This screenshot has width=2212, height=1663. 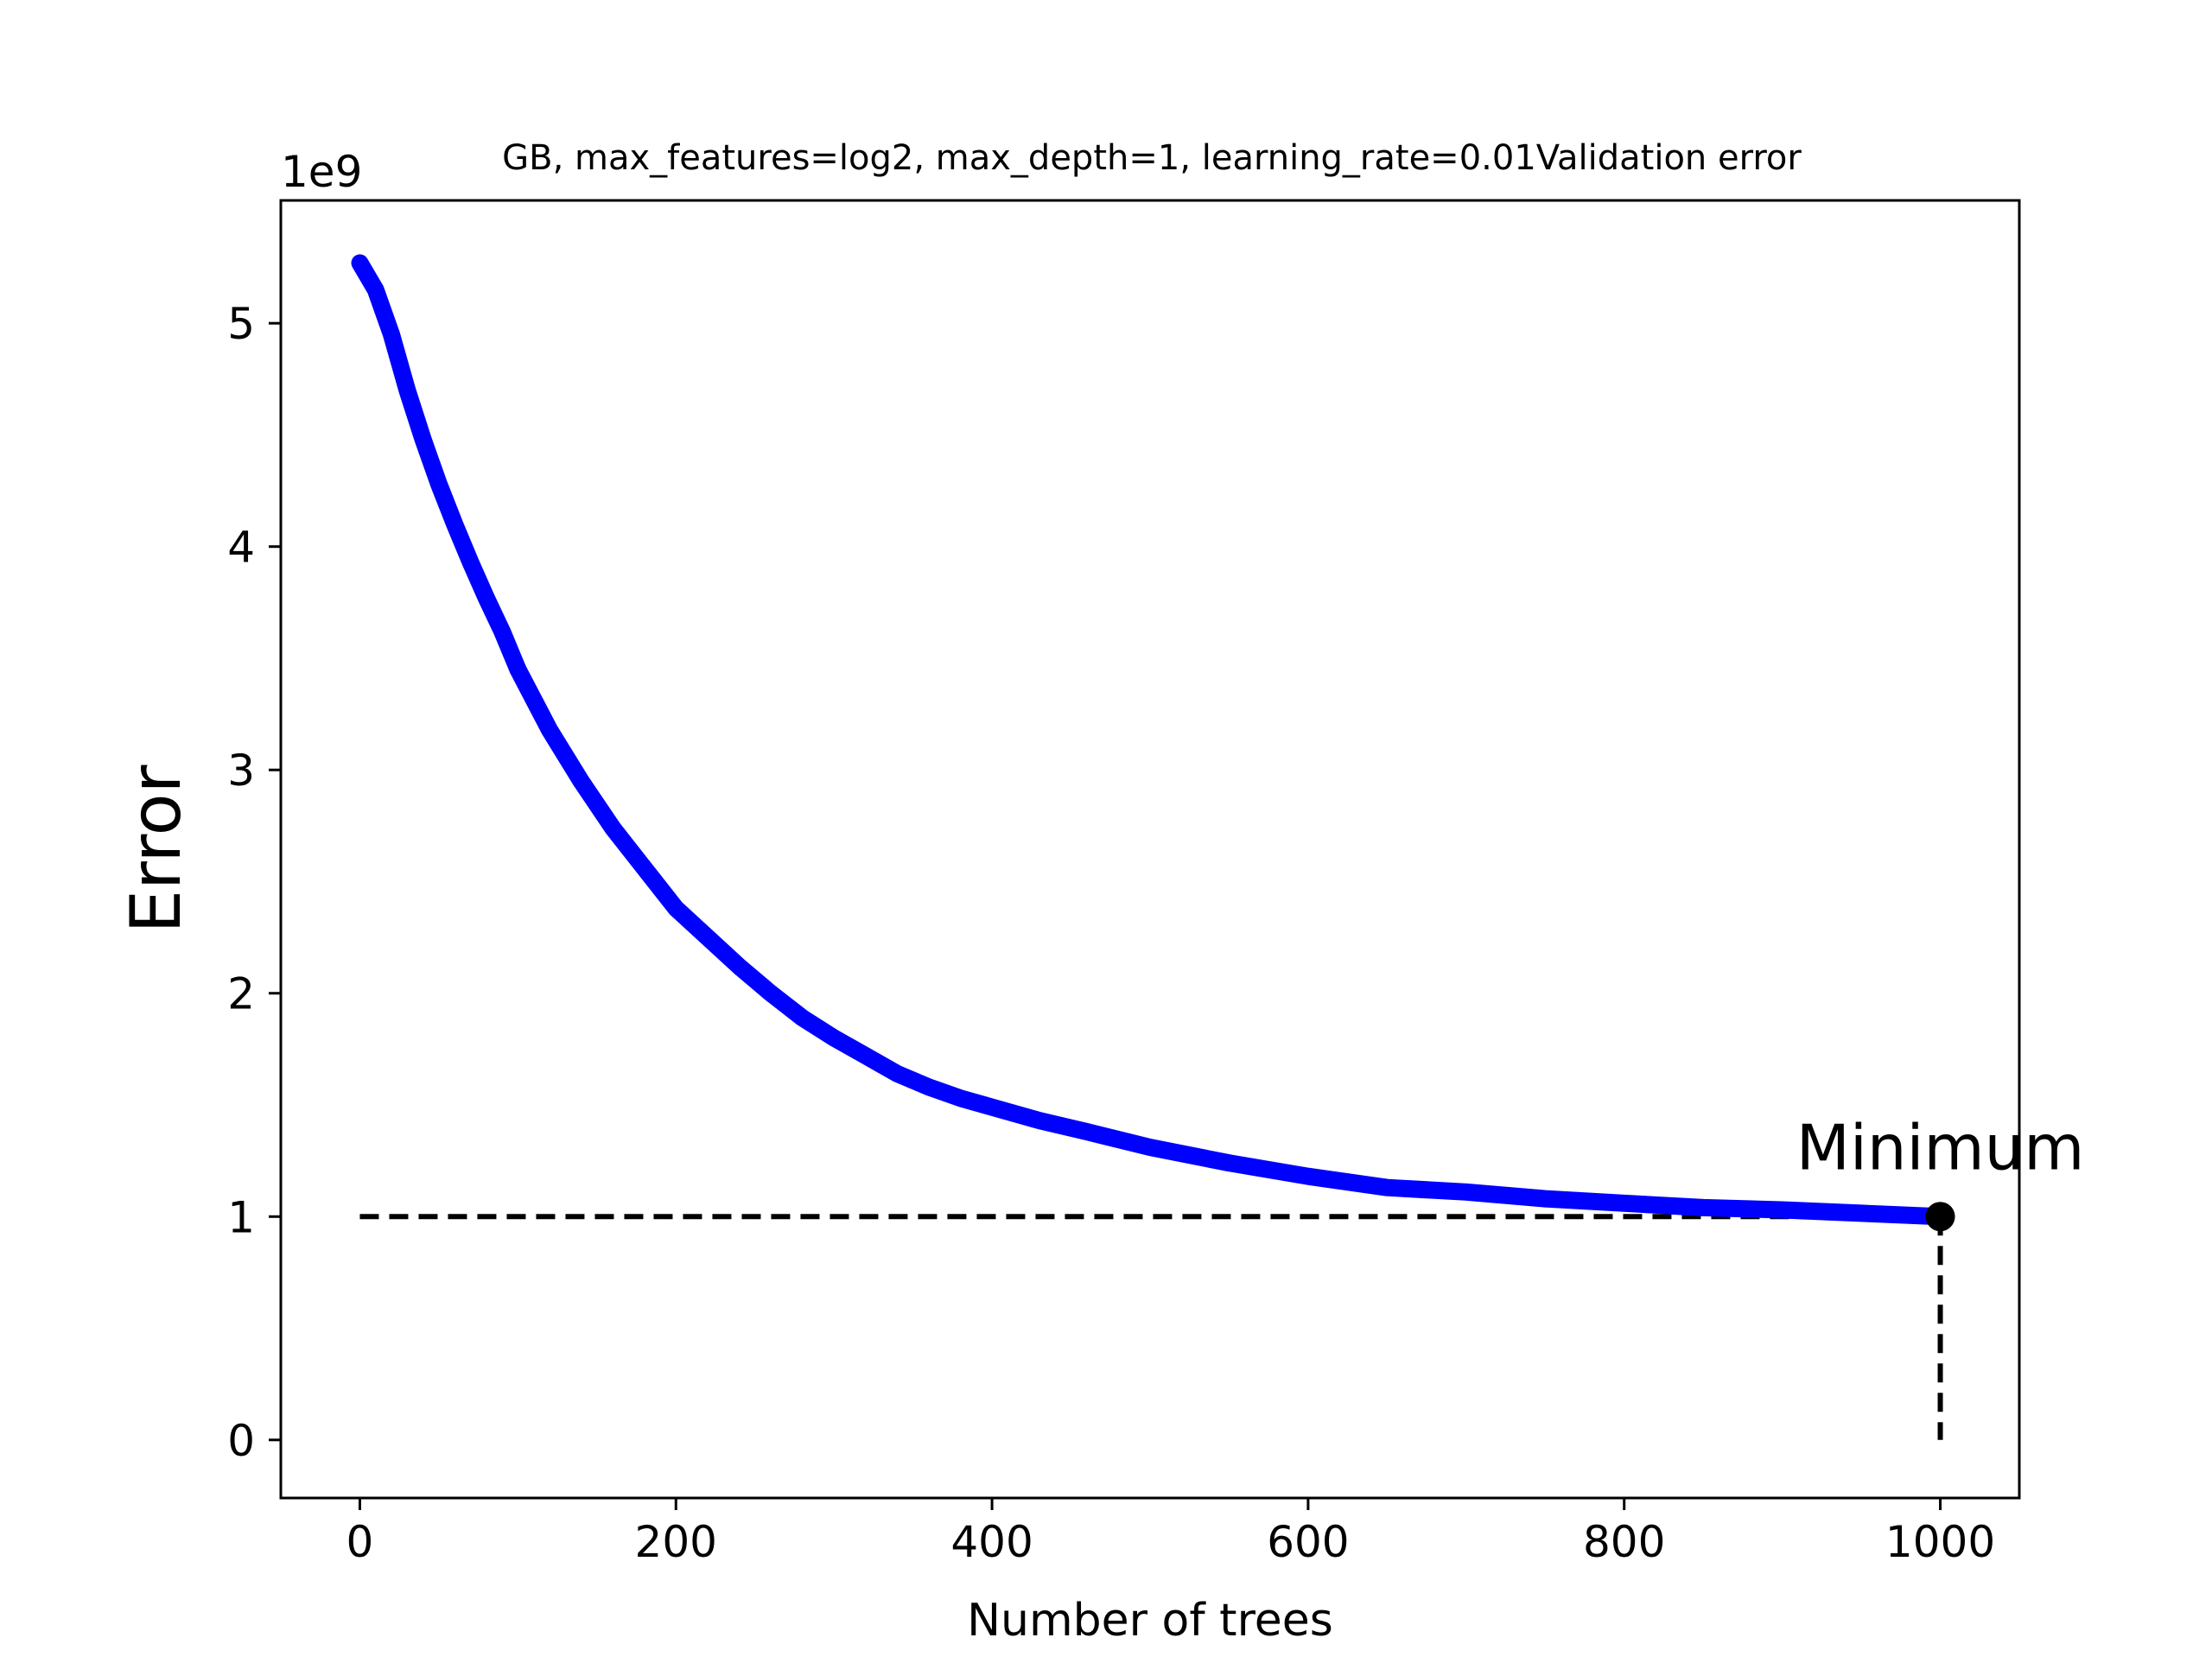 What do you see at coordinates (156, 849) in the screenshot?
I see `y-axis-label: Error` at bounding box center [156, 849].